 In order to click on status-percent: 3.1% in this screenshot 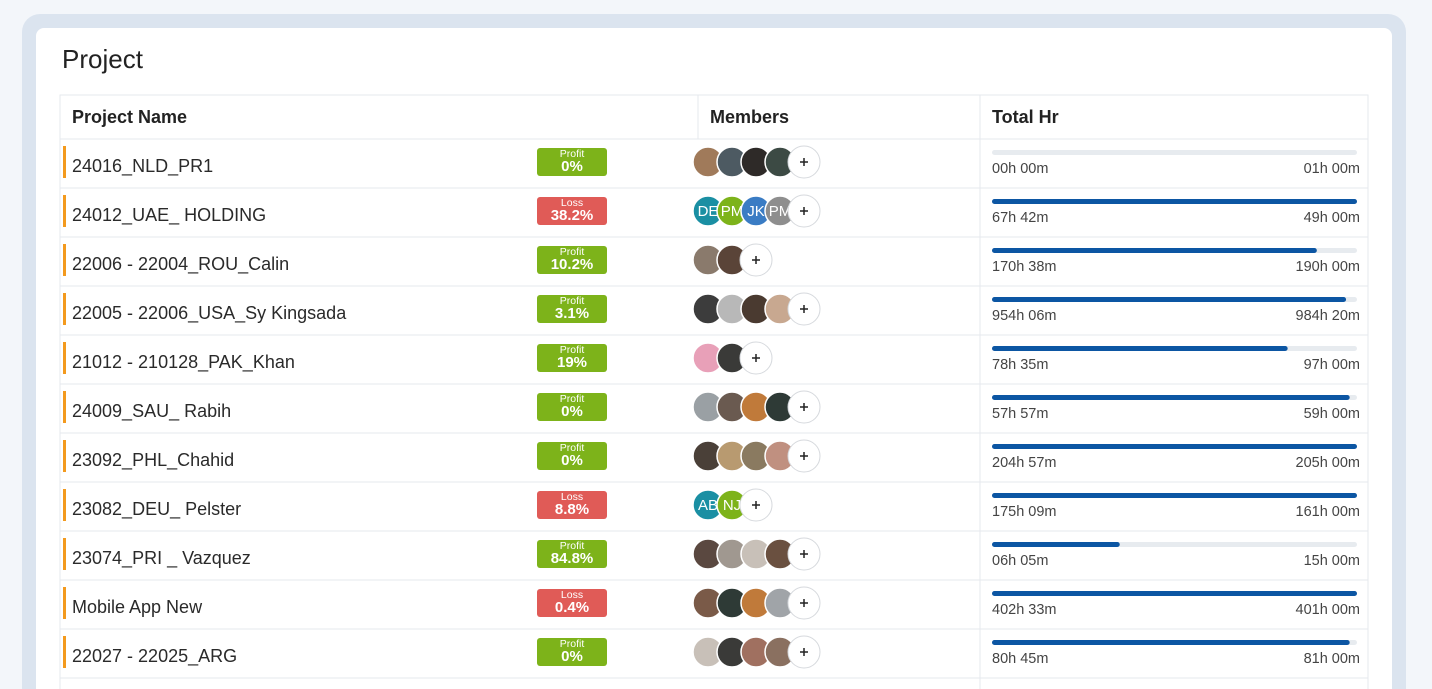, I will do `click(572, 313)`.